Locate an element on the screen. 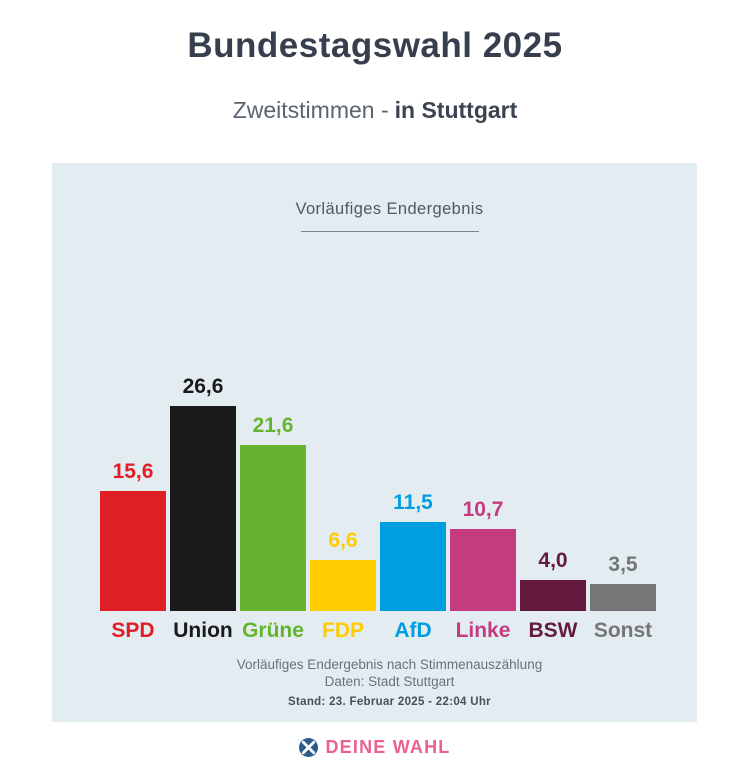  bar-value-label: 6,6 is located at coordinates (343, 540).